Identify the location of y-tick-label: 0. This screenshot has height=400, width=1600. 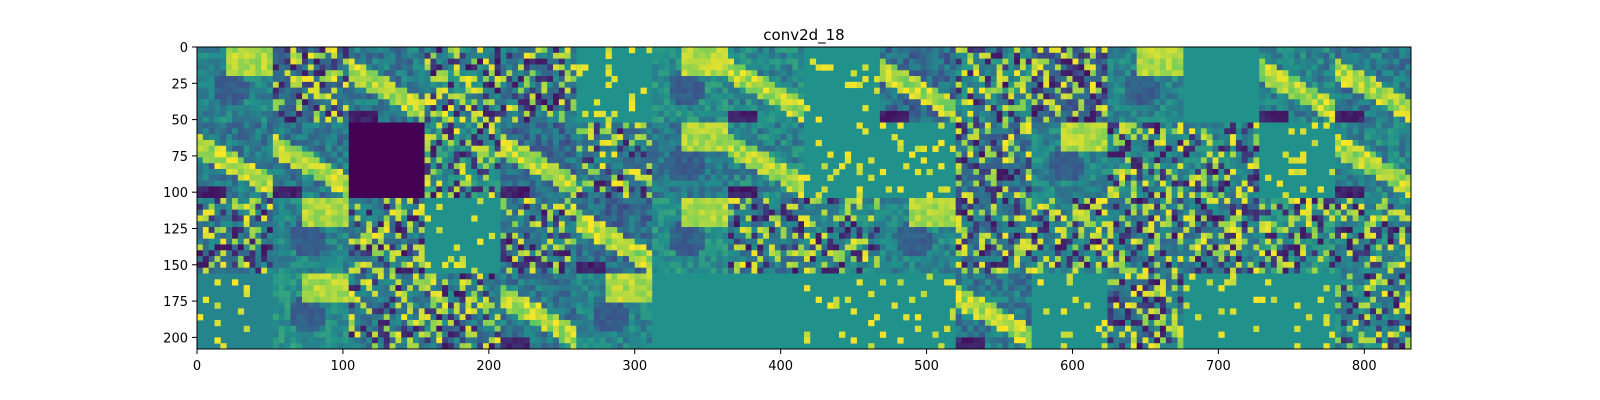
(184, 48).